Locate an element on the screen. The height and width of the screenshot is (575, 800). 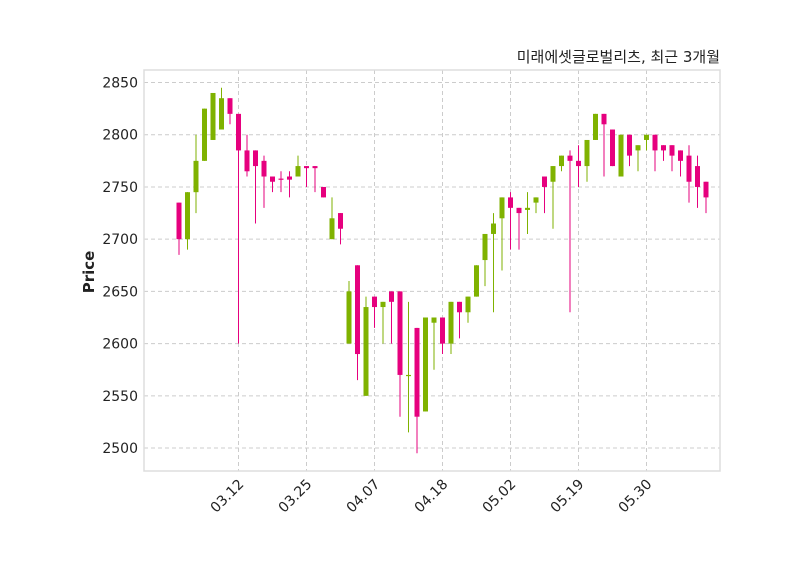
chart-title: 미래에셋글로벌리츠, 최근 3개월 is located at coordinates (618, 57).